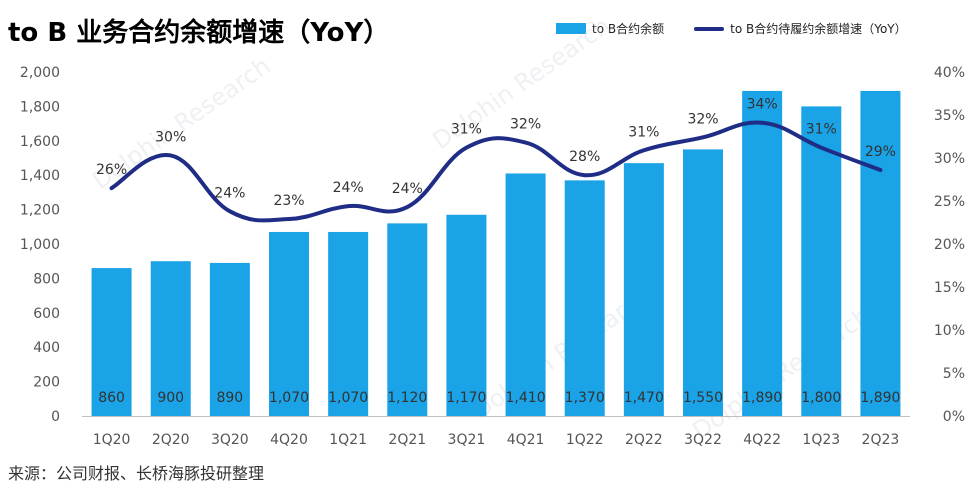 The width and height of the screenshot is (976, 496). I want to click on x-tick-label: 2Q23, so click(881, 440).